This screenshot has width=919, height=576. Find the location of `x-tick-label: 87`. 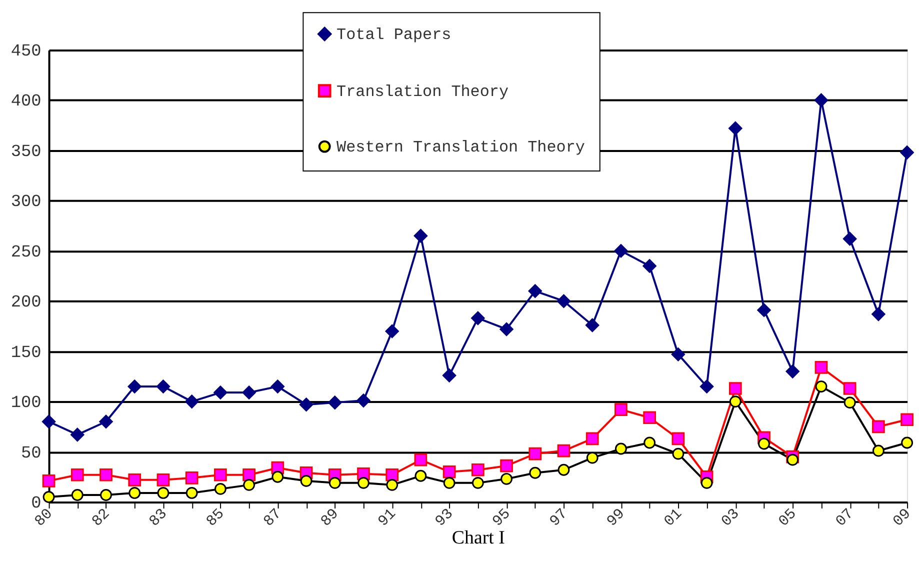

x-tick-label: 87 is located at coordinates (273, 518).